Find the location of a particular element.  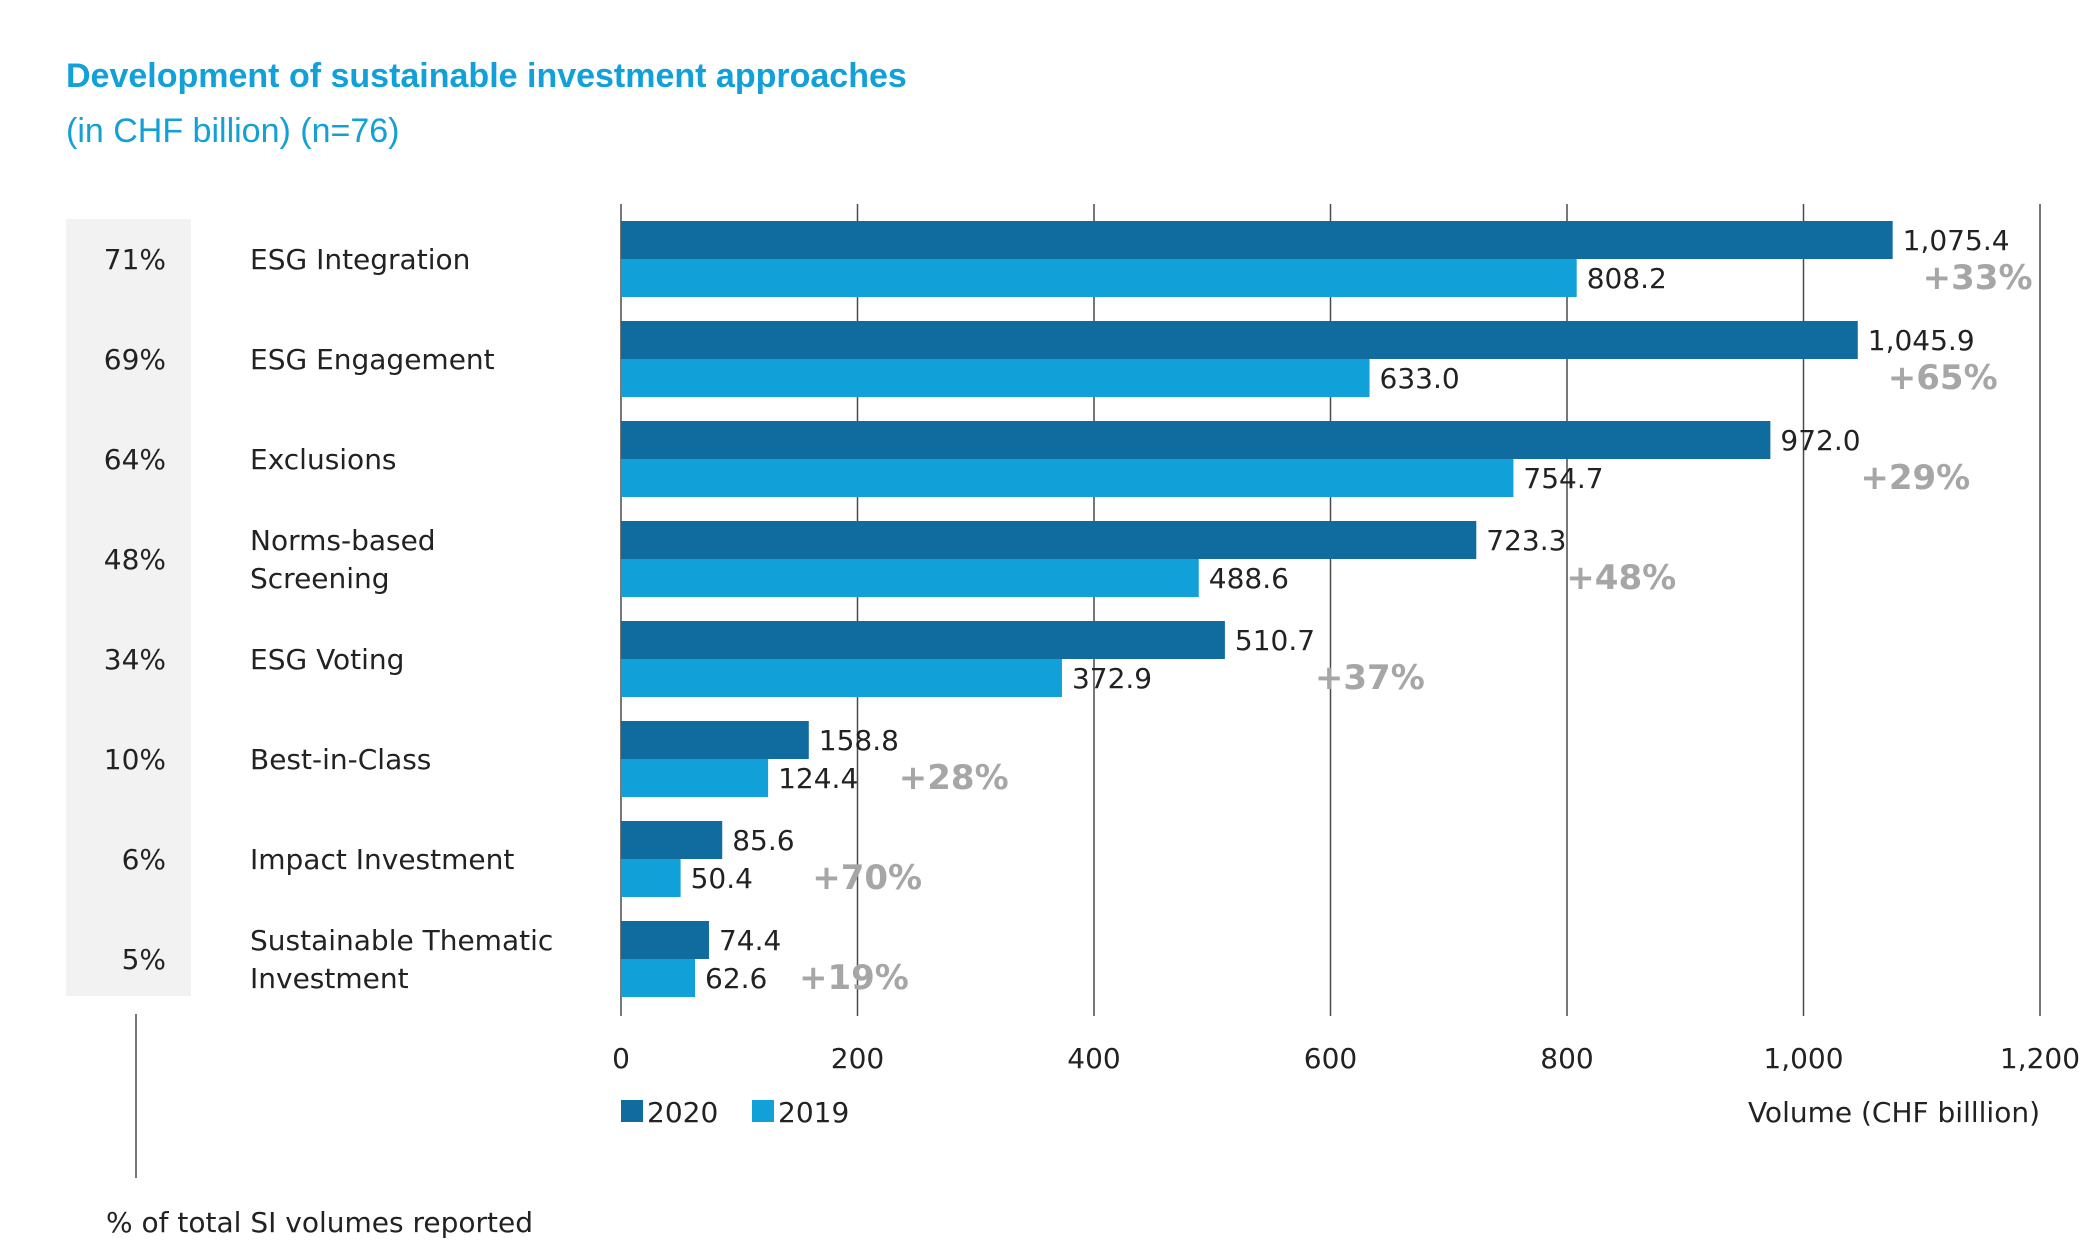

x-tick-label: 600 is located at coordinates (1330, 1058).